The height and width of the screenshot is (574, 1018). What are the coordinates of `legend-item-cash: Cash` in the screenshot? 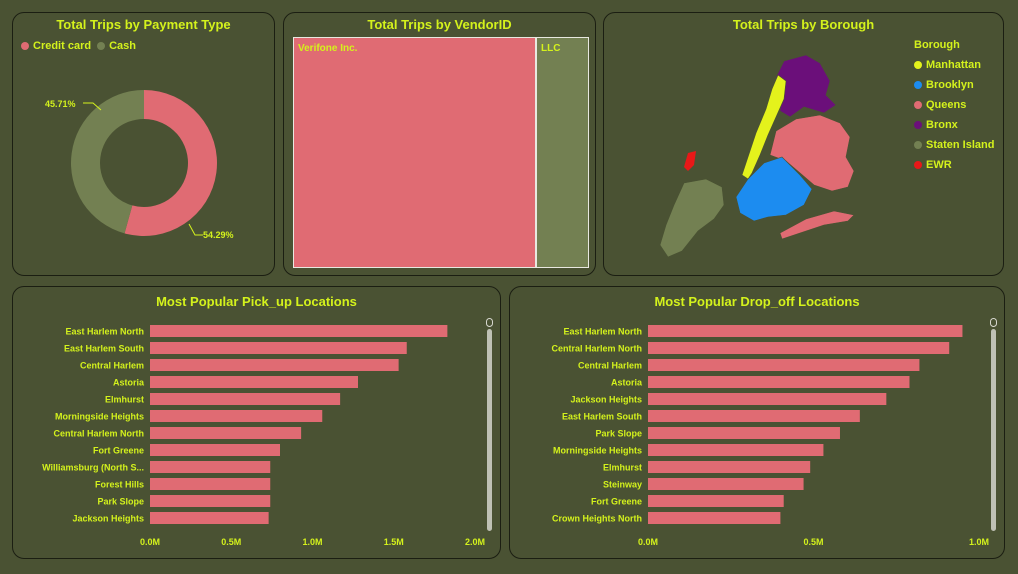 It's located at (116, 46).